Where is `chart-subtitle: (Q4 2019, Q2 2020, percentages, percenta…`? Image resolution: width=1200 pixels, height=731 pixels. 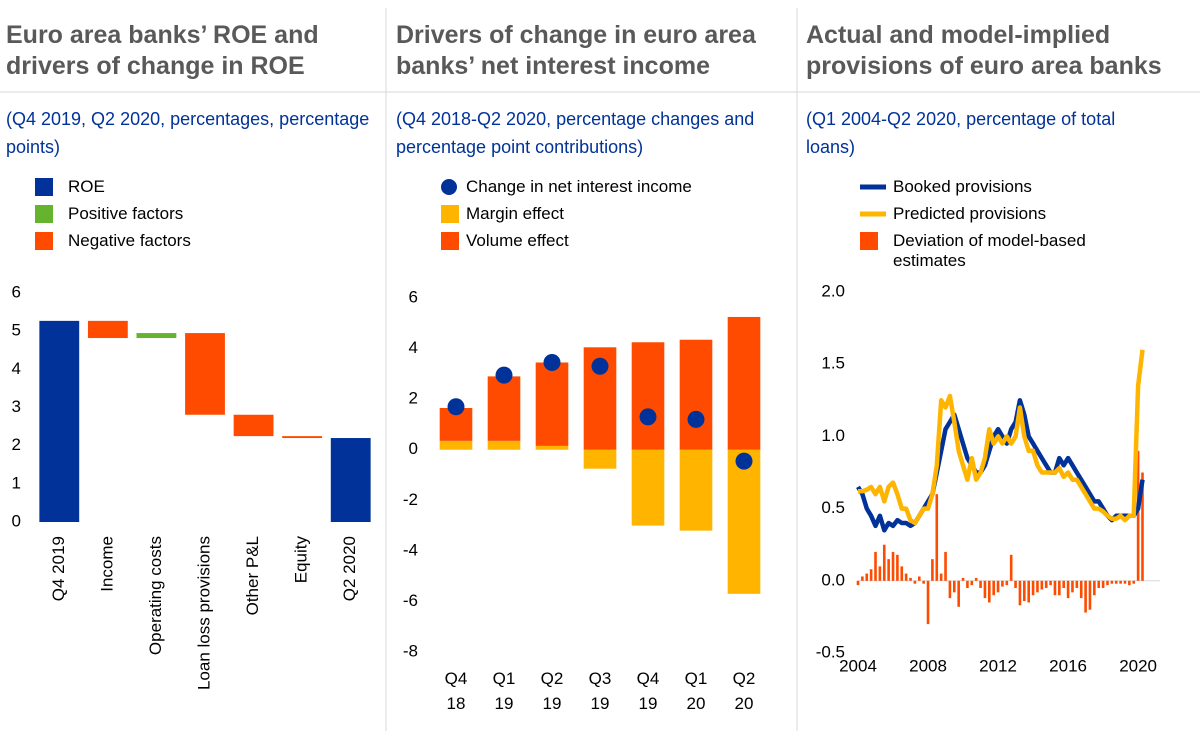 chart-subtitle: (Q4 2019, Q2 2020, percentages, percenta… is located at coordinates (188, 133).